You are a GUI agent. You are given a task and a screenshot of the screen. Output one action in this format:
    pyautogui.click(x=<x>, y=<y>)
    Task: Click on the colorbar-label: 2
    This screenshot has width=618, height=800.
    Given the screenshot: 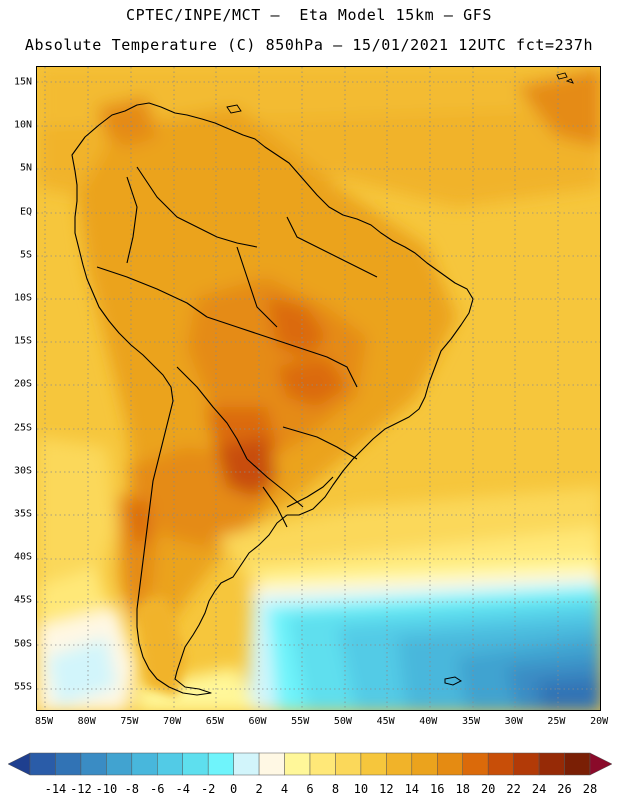 What is the action you would take?
    pyautogui.click(x=259, y=789)
    